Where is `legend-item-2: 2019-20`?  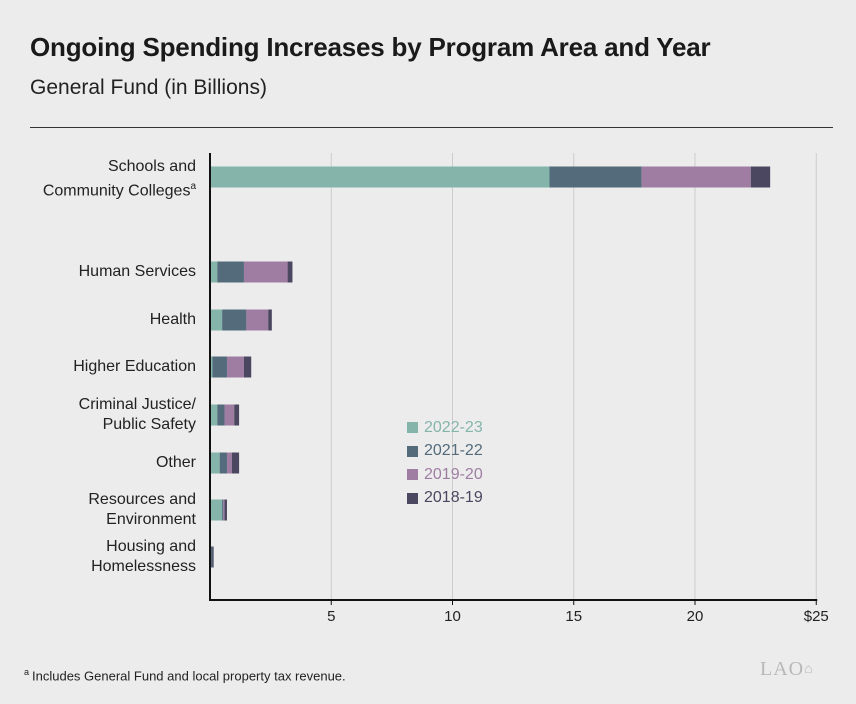 legend-item-2: 2019-20 is located at coordinates (445, 475).